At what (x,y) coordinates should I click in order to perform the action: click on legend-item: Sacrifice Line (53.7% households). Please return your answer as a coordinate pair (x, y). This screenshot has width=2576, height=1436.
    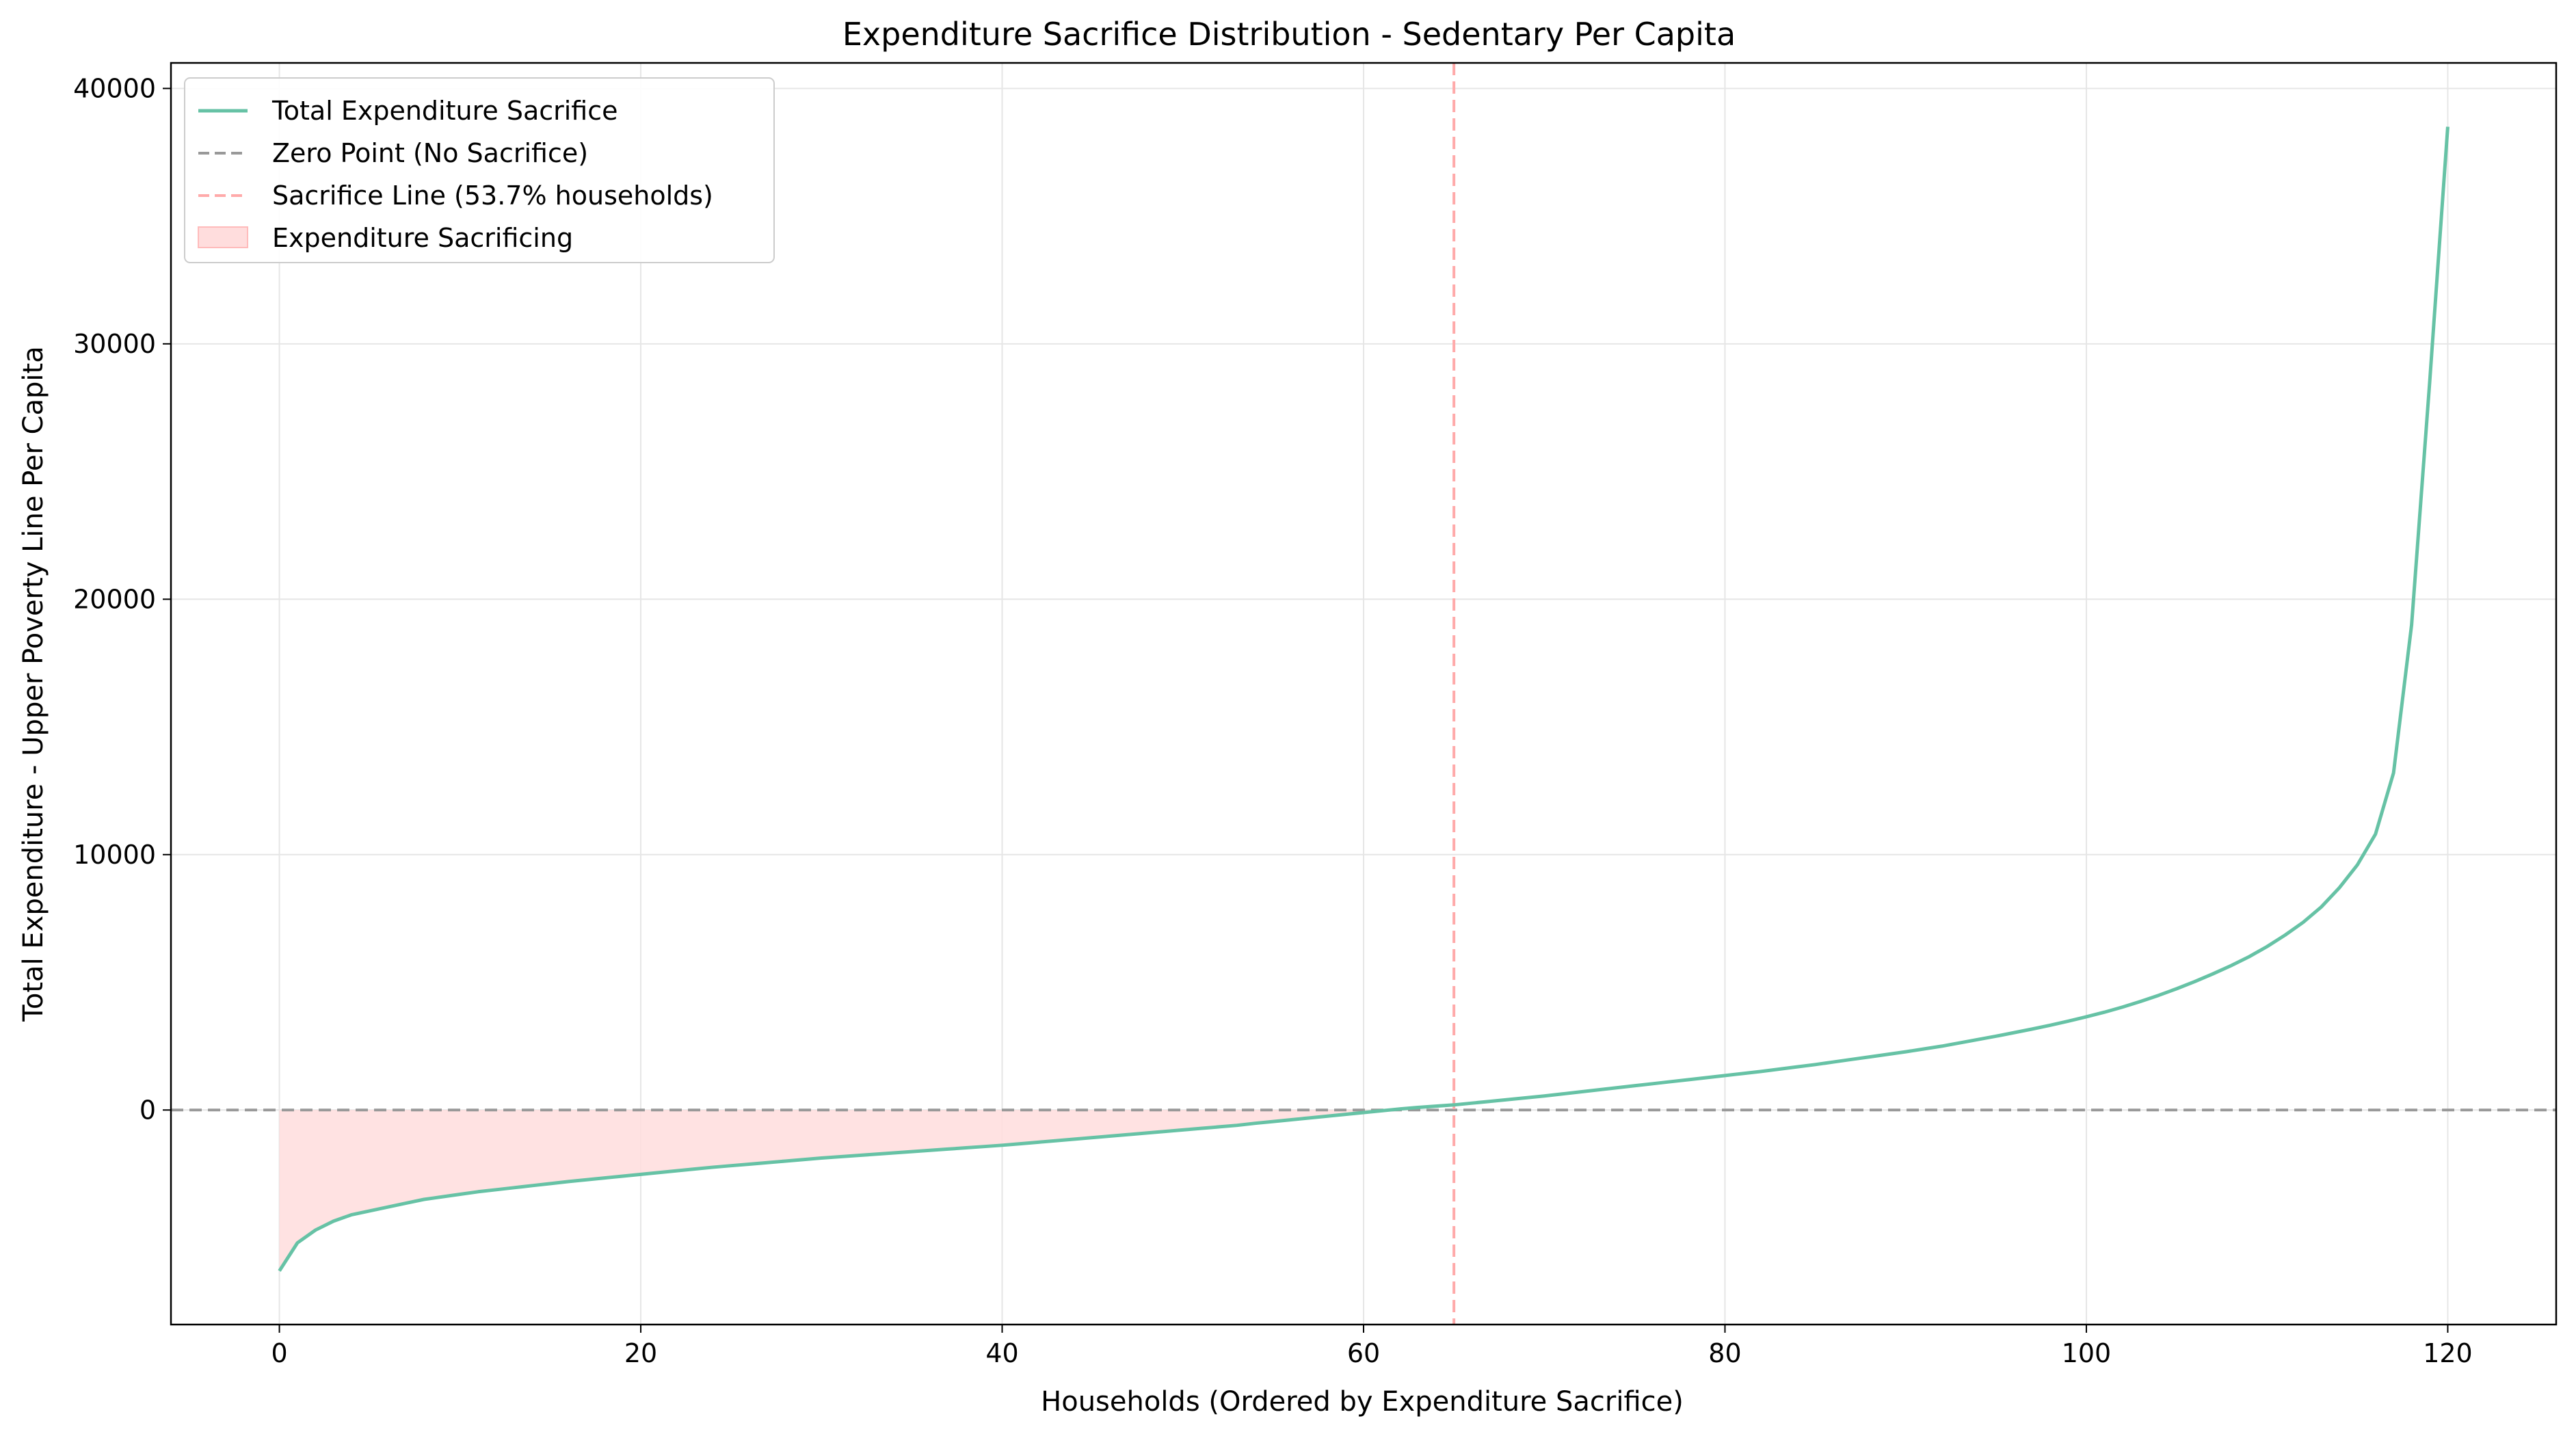
    Looking at the image, I should click on (455, 196).